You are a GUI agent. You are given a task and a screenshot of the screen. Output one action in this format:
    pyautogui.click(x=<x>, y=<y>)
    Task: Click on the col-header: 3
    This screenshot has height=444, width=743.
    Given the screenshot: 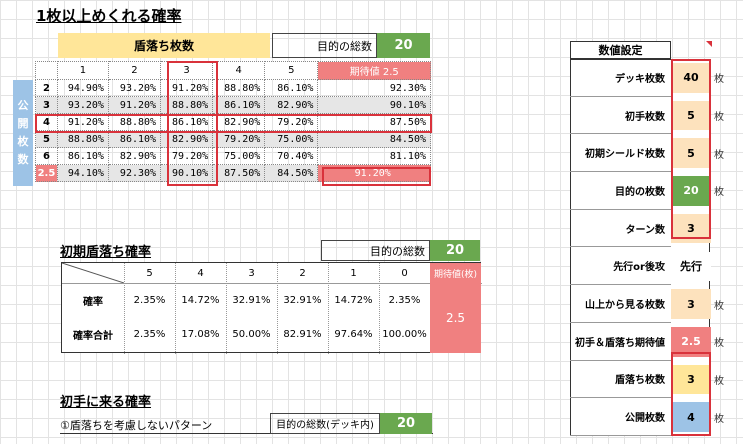 What is the action you would take?
    pyautogui.click(x=251, y=273)
    